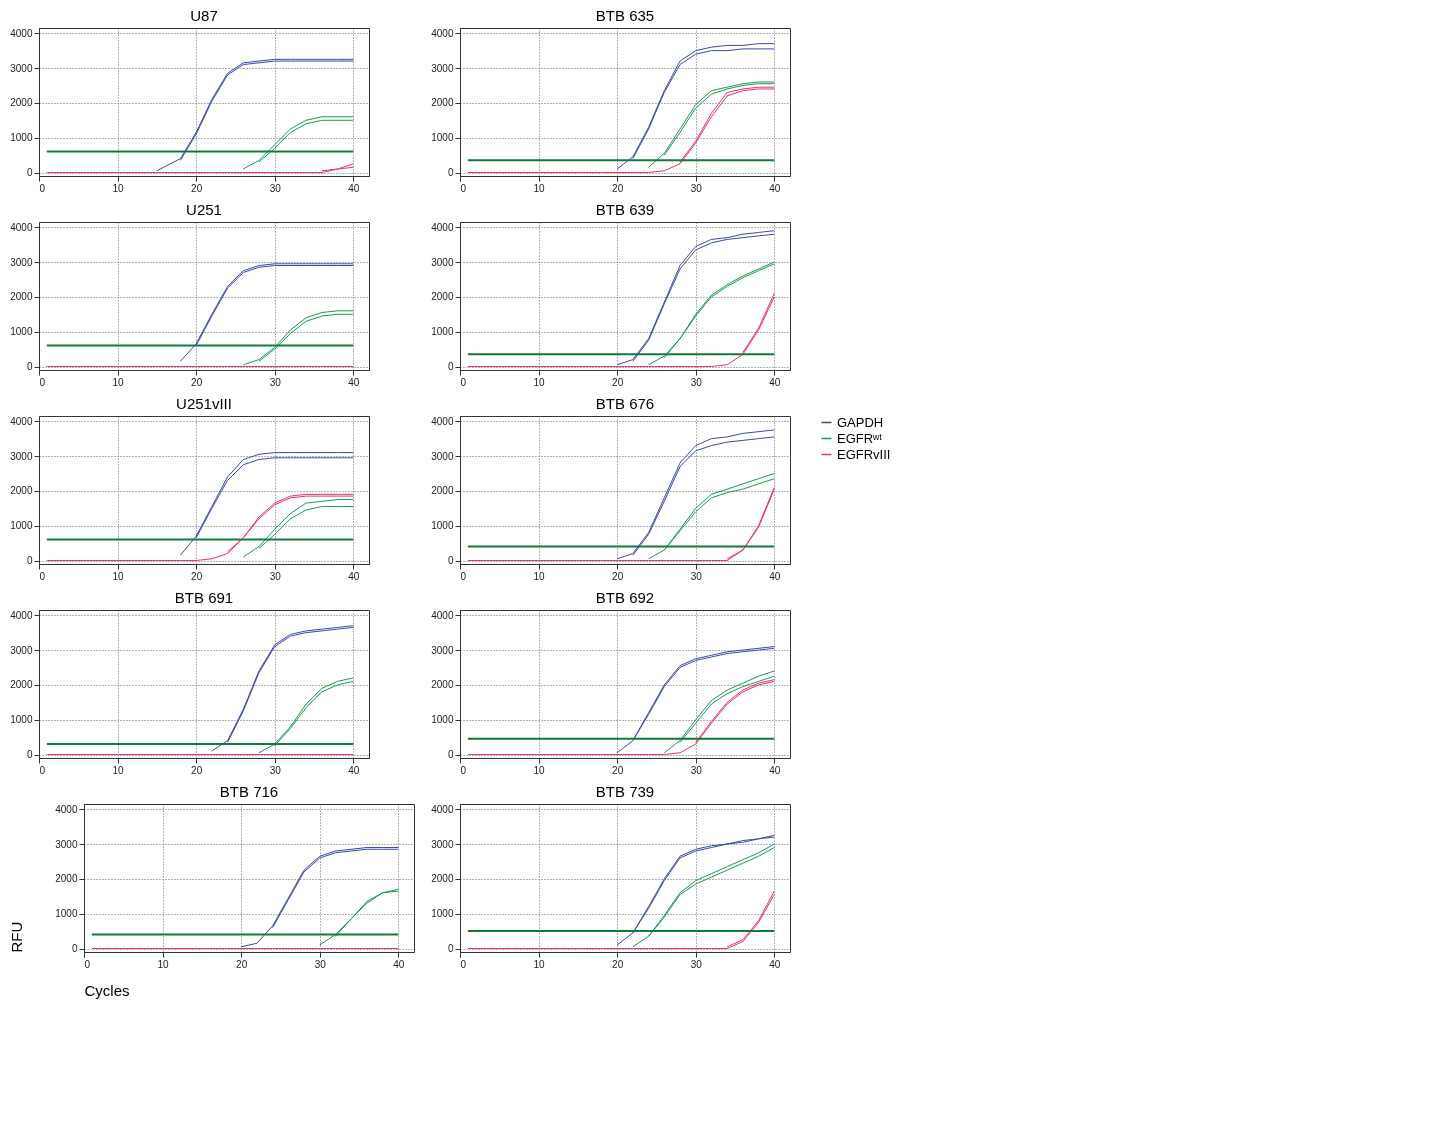  I want to click on chart-title: BTB 639, so click(625, 209).